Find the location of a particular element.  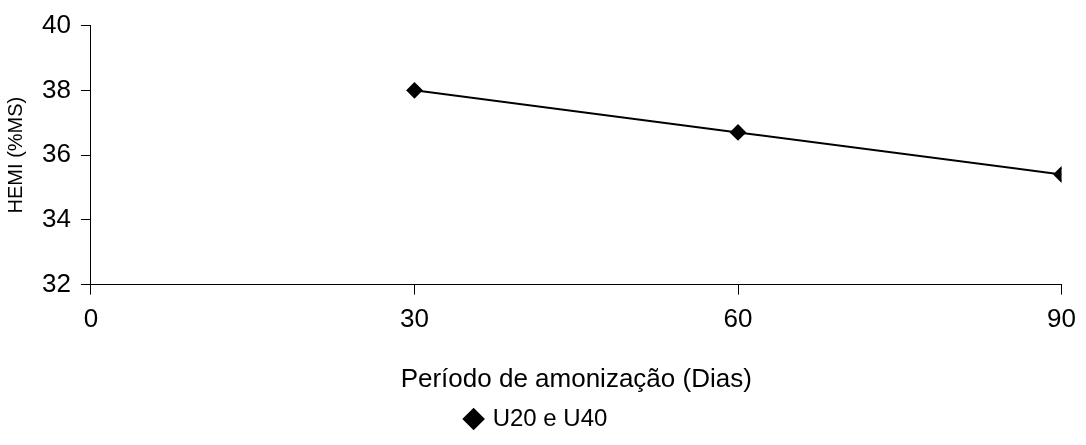

x-tick-label: 90 is located at coordinates (1061, 318).